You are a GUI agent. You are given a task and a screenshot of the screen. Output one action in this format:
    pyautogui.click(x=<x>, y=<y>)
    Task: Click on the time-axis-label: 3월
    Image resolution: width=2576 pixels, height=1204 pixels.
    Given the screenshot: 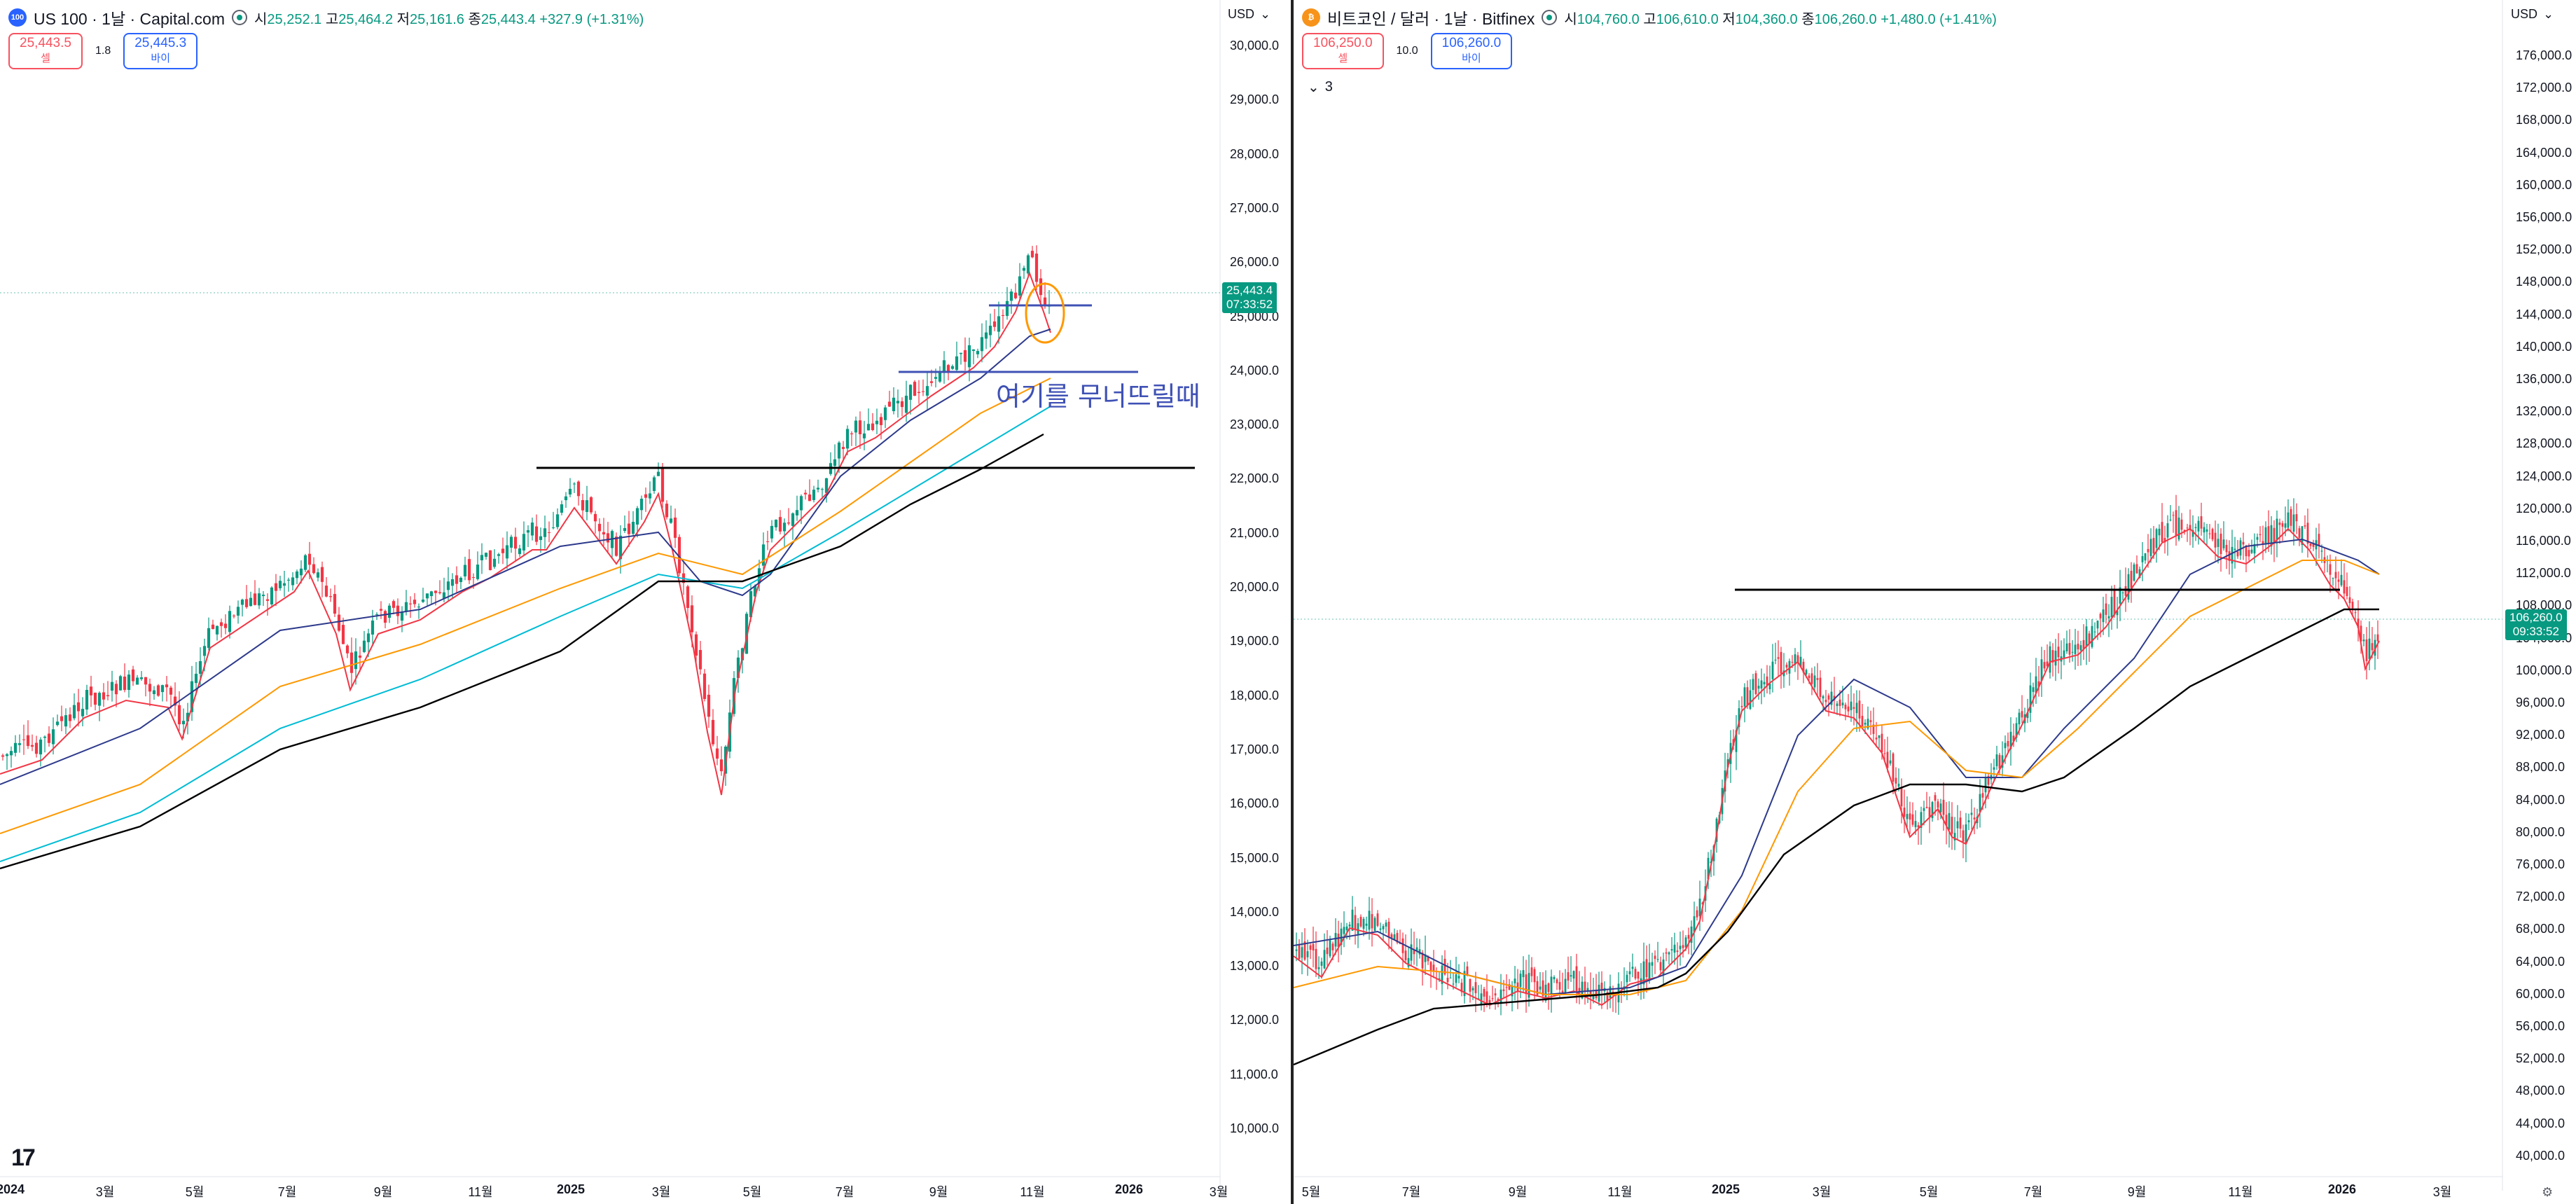 What is the action you would take?
    pyautogui.click(x=105, y=1192)
    